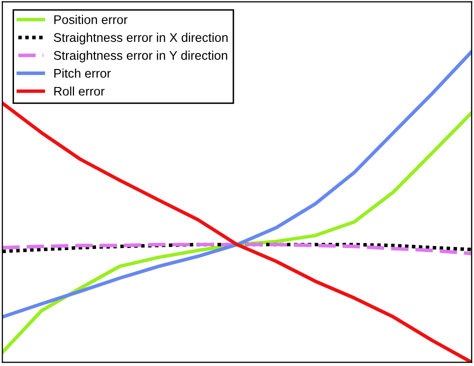  Describe the element at coordinates (141, 38) in the screenshot. I see `legend-label: Straightness error in X direction` at that location.